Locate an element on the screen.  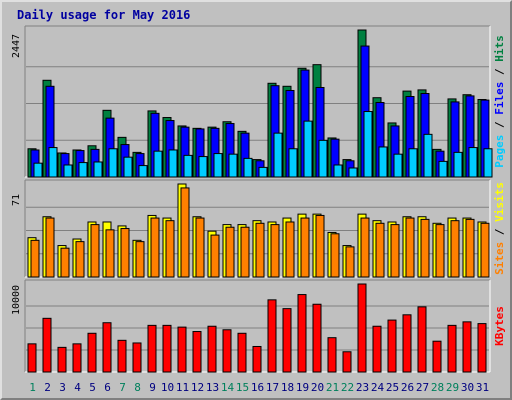
legend-sites: Sites is located at coordinates (499, 258).